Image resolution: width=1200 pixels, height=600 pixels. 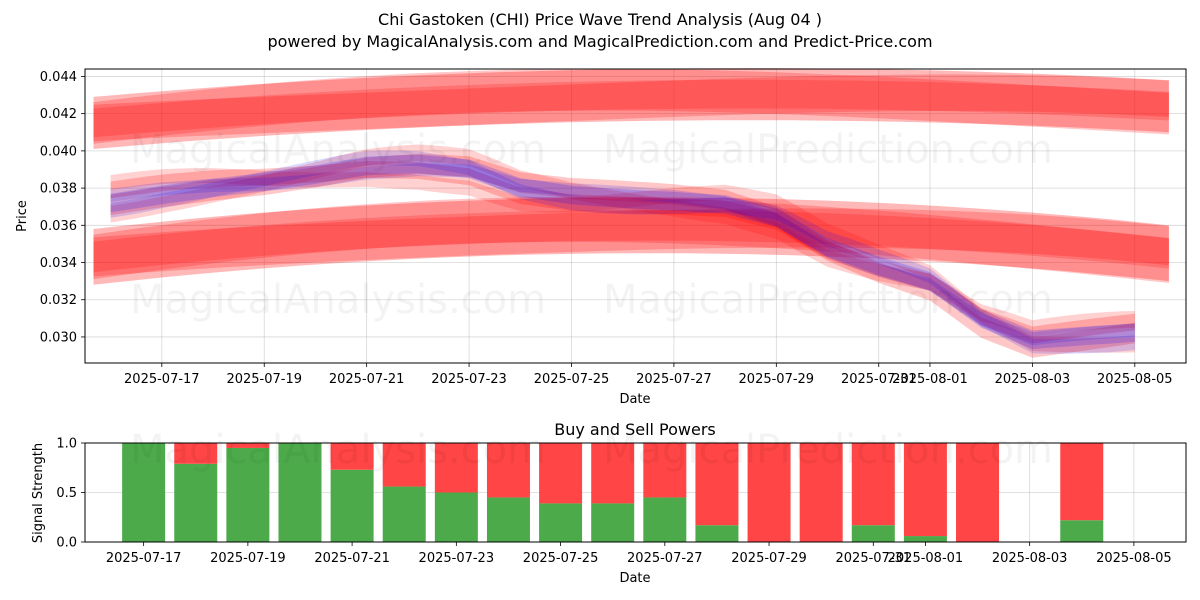 What do you see at coordinates (66, 444) in the screenshot?
I see `power-y-tick-label: 1.0` at bounding box center [66, 444].